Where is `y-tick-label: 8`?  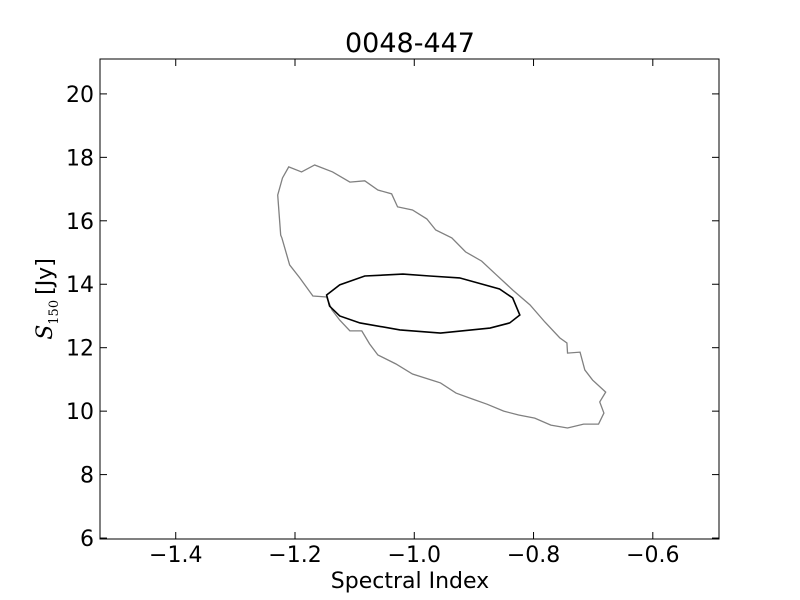 y-tick-label: 8 is located at coordinates (87, 476).